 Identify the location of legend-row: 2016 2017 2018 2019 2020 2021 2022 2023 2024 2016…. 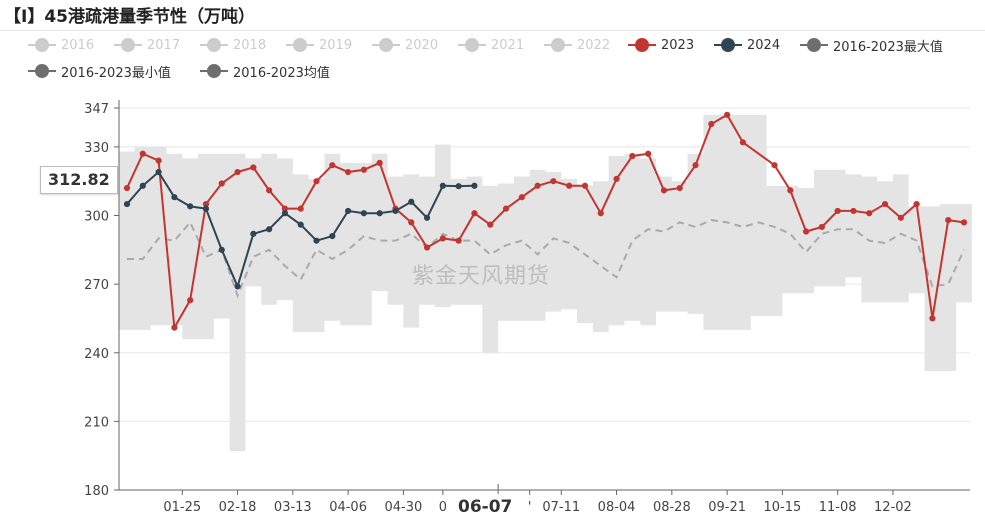
(503, 45).